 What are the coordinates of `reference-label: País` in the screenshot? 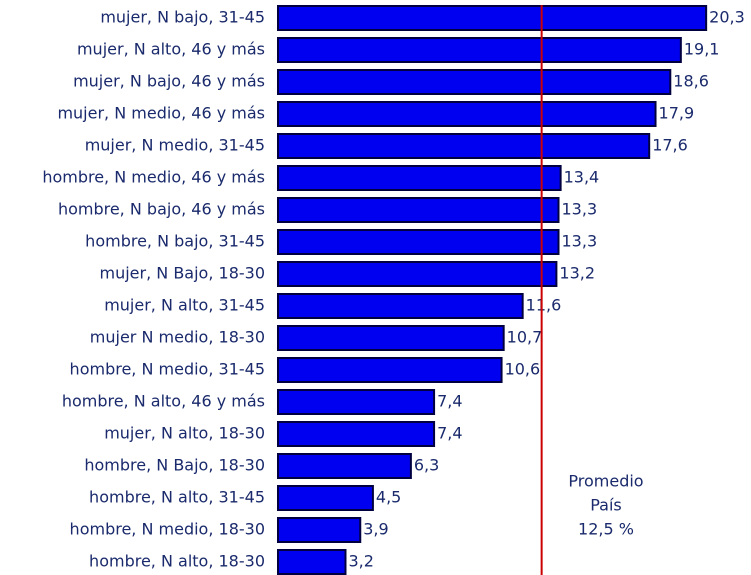 It's located at (606, 505).